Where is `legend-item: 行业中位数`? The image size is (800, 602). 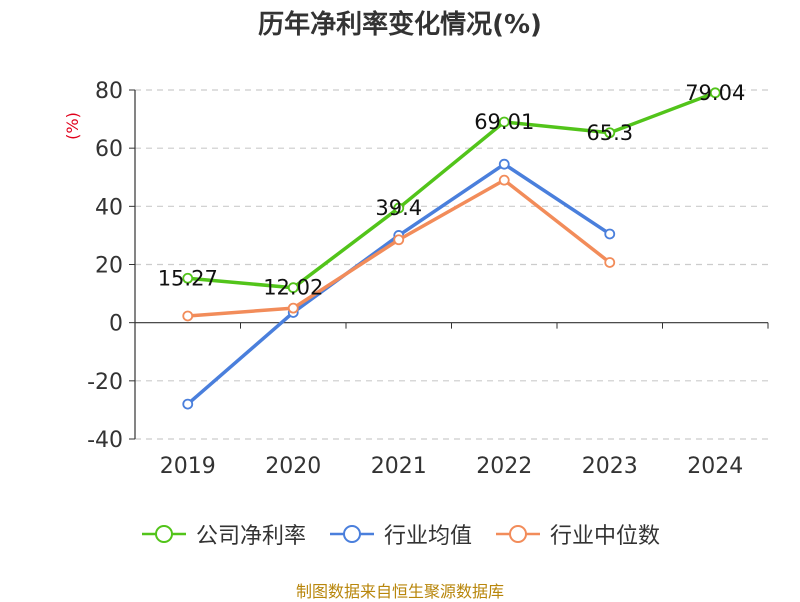
legend-item: 行业中位数 is located at coordinates (577, 534).